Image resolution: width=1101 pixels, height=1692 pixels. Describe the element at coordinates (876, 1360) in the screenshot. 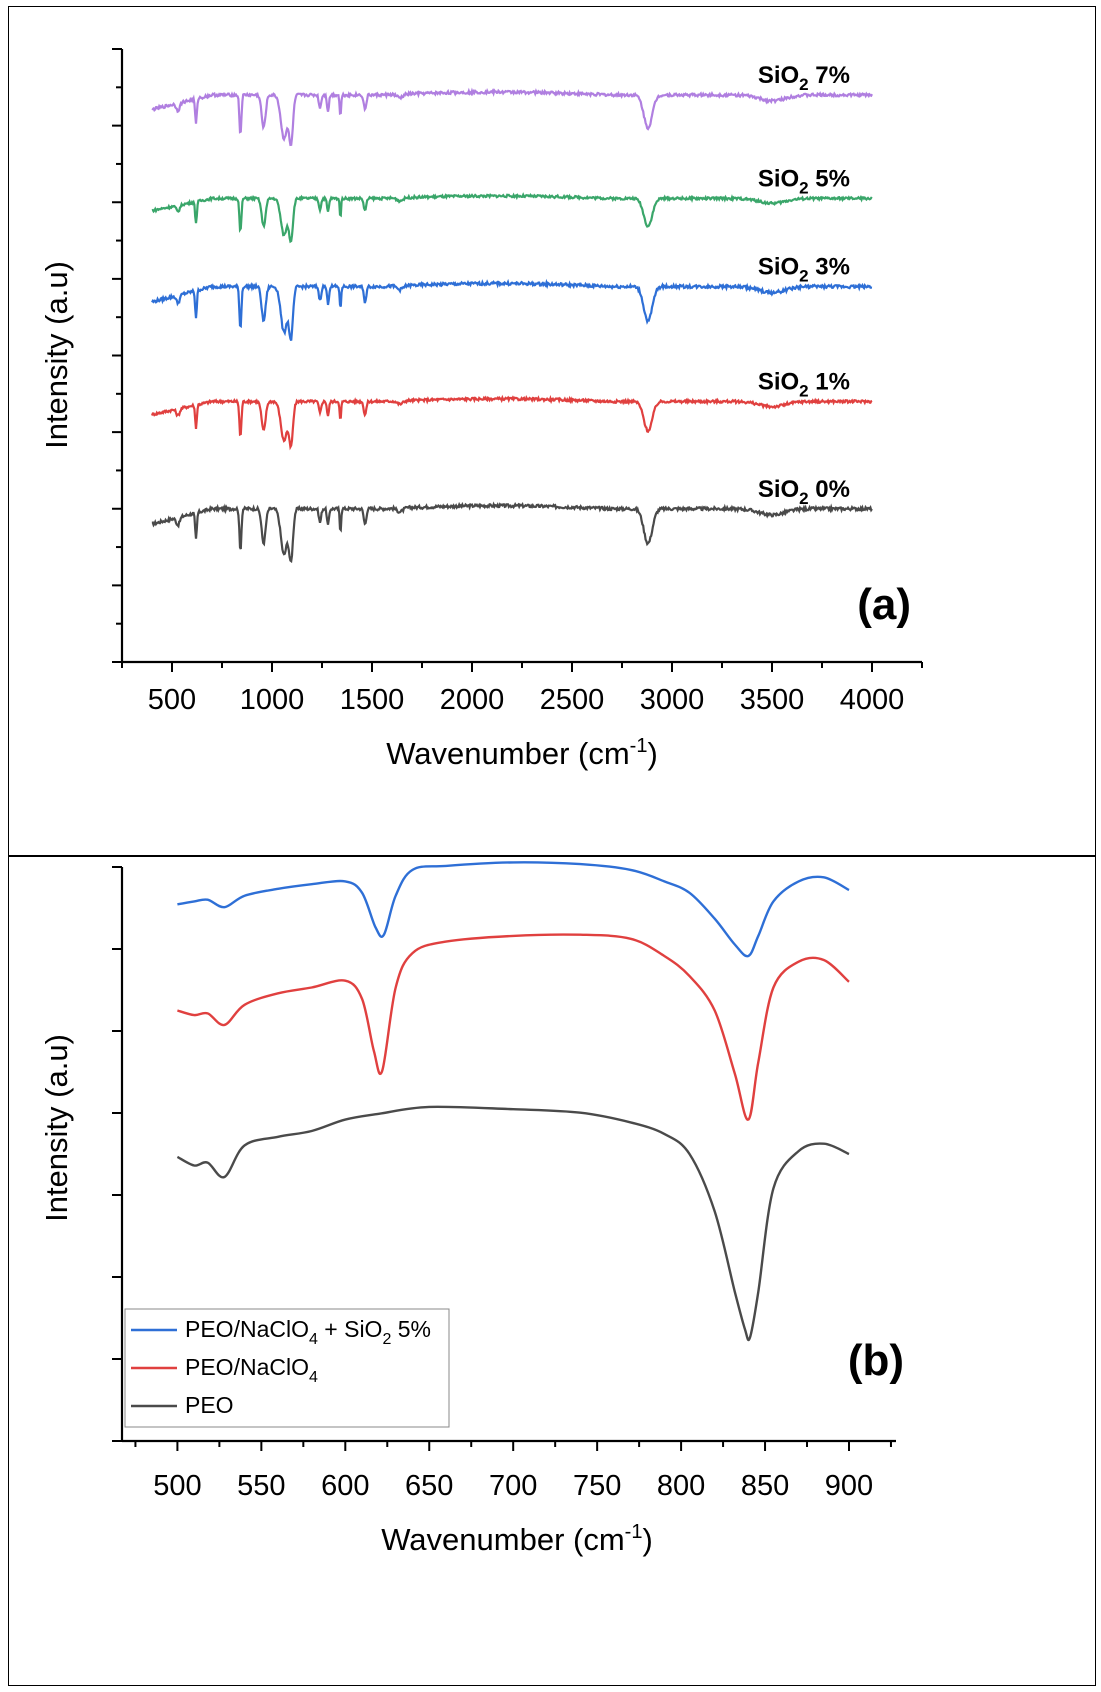

I see `chart-b-panel-label: (b)` at that location.